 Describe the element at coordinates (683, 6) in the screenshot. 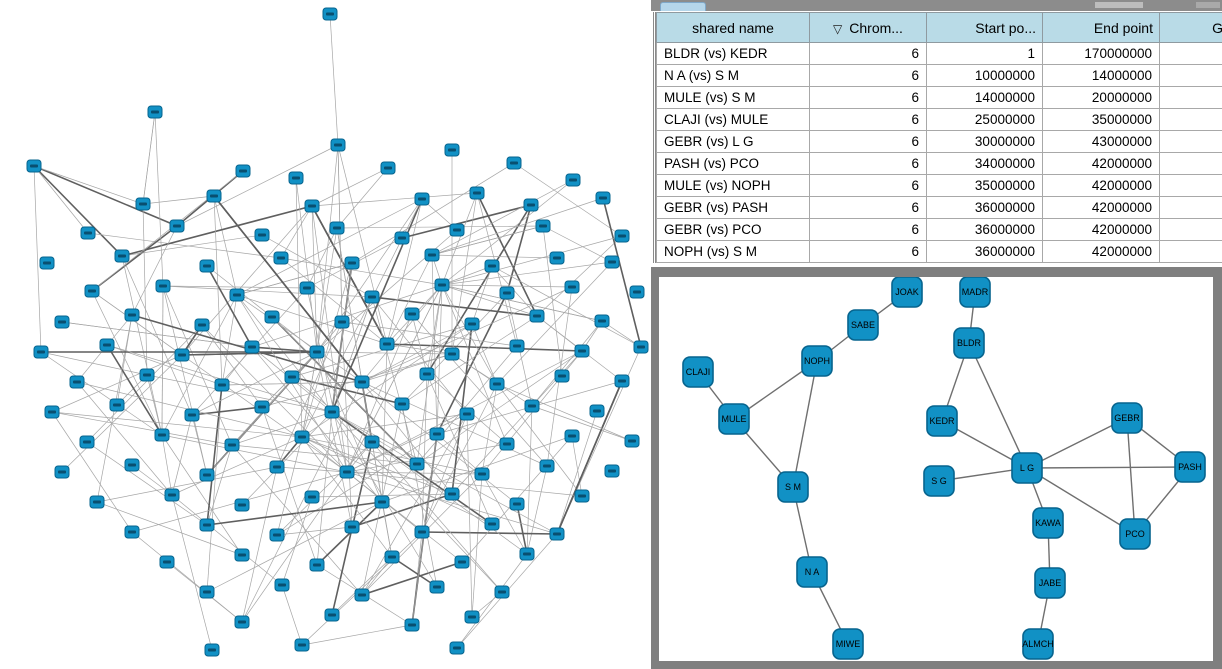

I see `panel-tab` at that location.